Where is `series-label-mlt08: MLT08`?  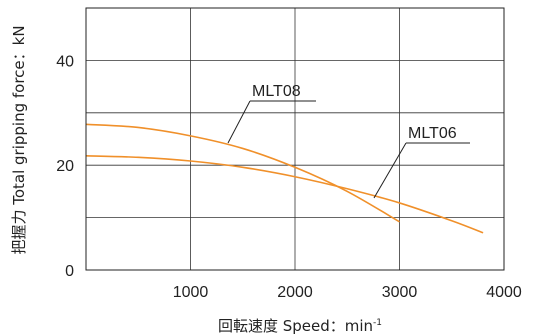 series-label-mlt08: MLT08 is located at coordinates (276, 91).